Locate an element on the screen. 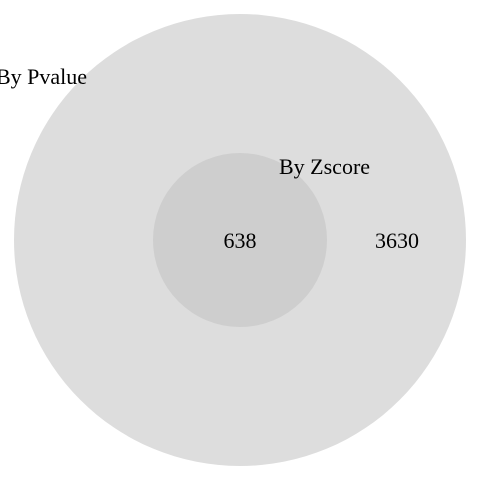 This screenshot has height=480, width=480. set-label-zscore: By Zscore is located at coordinates (324, 166).